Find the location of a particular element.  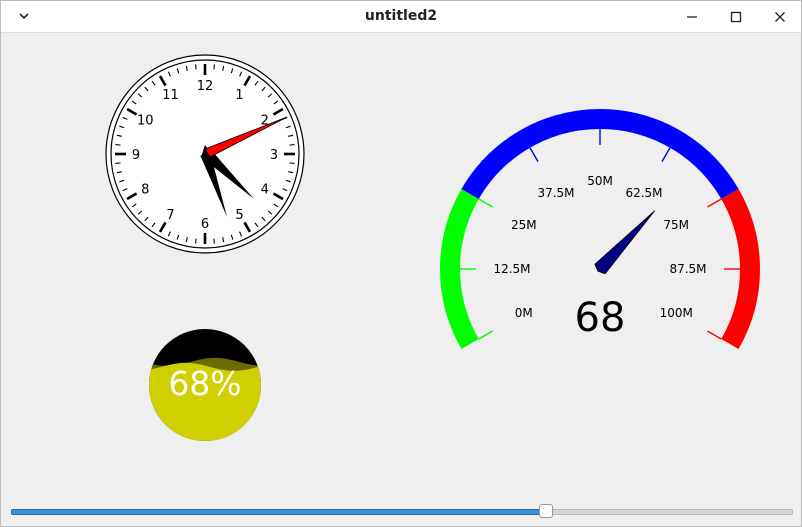

clock-number: 8 is located at coordinates (145, 190).